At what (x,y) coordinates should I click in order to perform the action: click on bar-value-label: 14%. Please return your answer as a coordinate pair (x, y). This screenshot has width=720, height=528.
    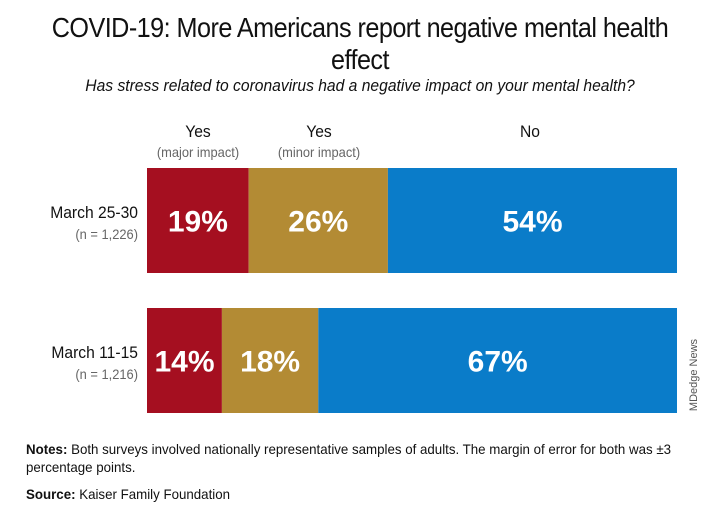
    Looking at the image, I should click on (184, 362).